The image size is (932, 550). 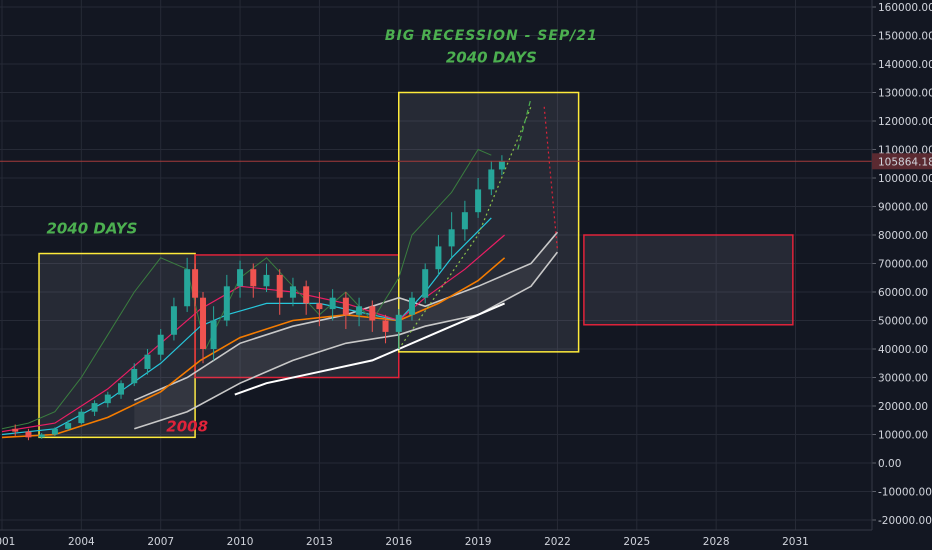 I want to click on y-tick-label: 30000.00, so click(x=903, y=379).